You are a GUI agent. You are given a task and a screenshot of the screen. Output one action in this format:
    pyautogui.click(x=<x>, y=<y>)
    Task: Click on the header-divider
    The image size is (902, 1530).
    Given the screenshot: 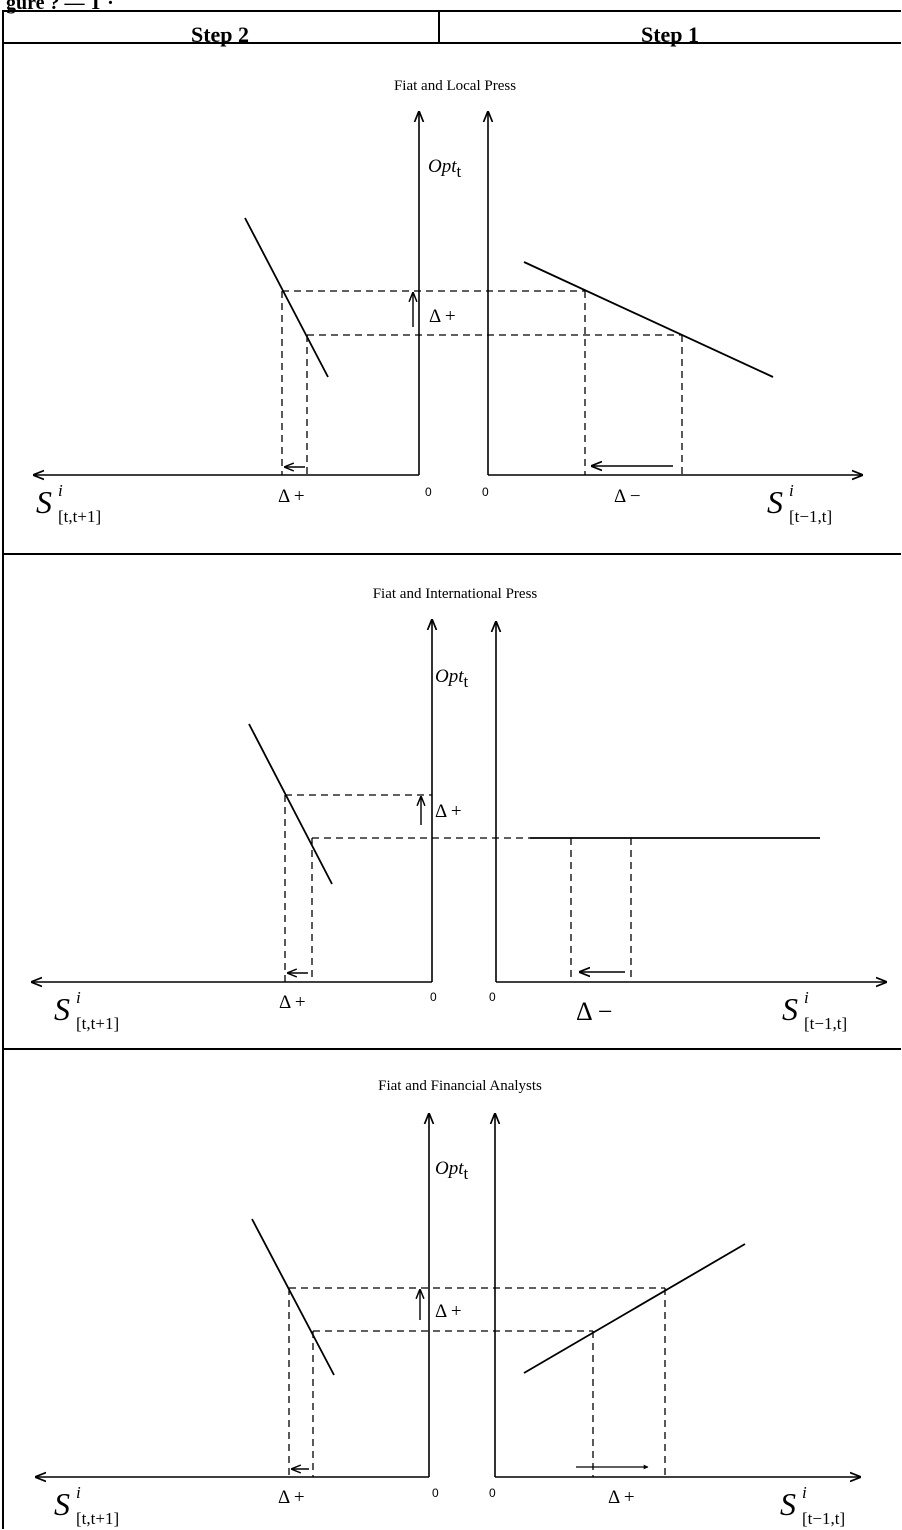 What is the action you would take?
    pyautogui.click(x=451, y=43)
    